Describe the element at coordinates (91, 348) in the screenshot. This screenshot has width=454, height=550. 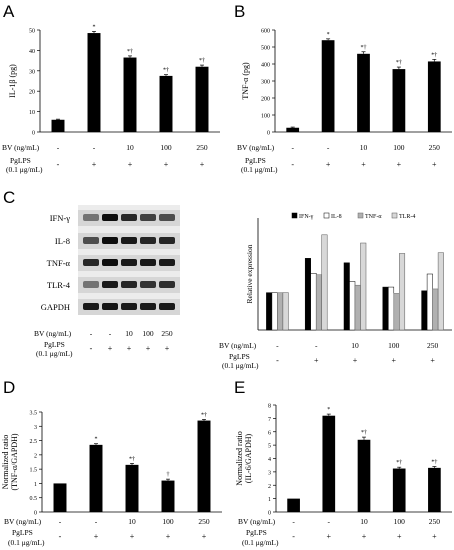
I see `blot-lps-value: -` at that location.